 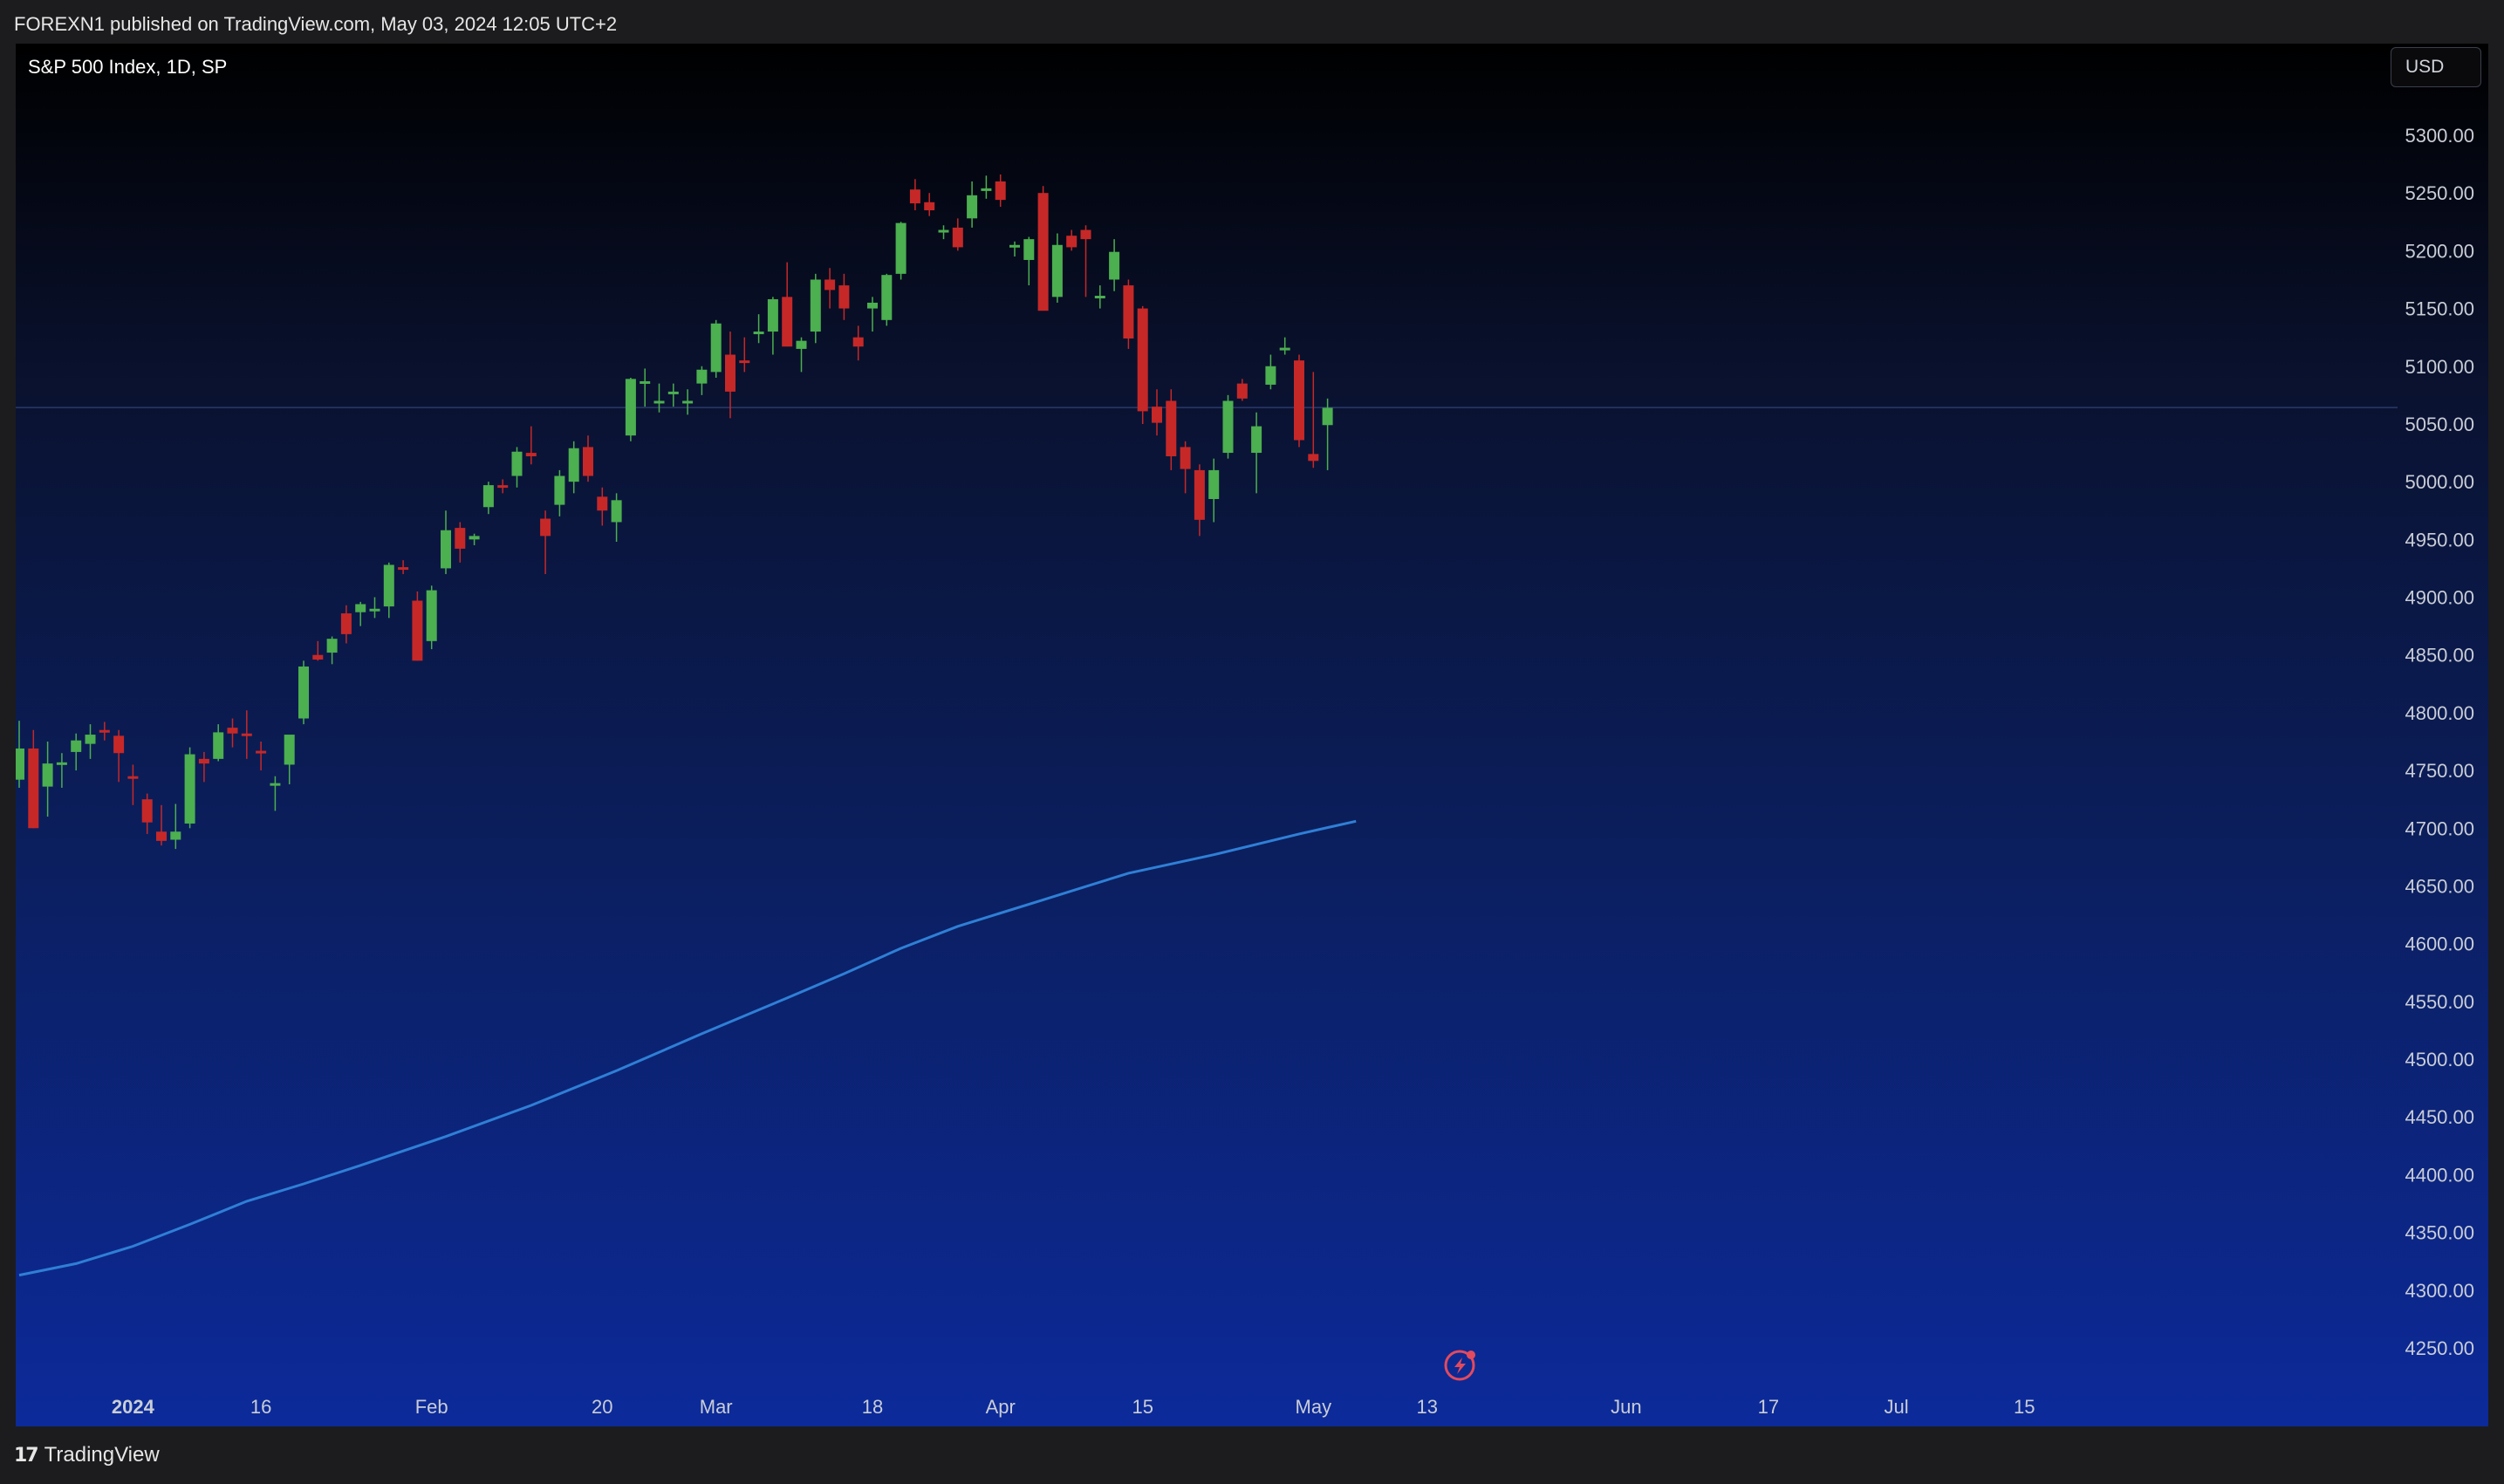 I want to click on lightning-icon, so click(x=1459, y=1365).